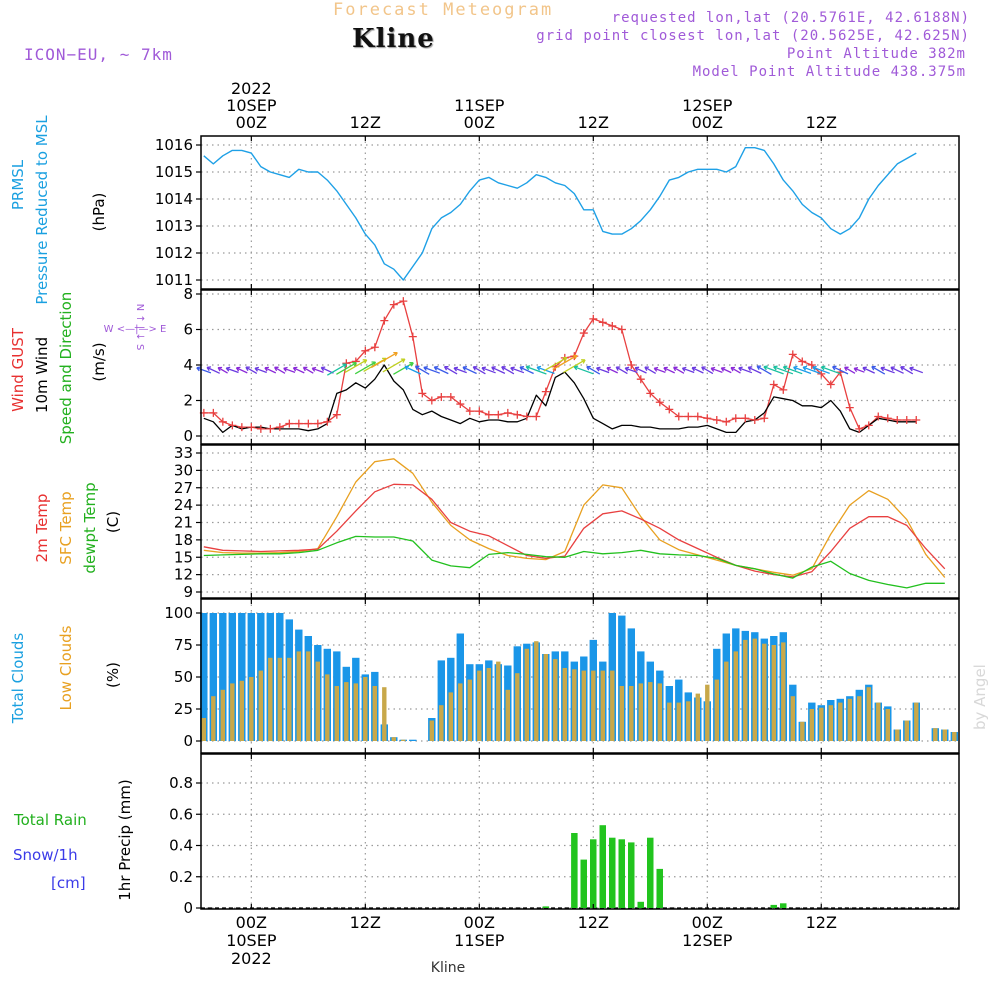  What do you see at coordinates (560, 399) in the screenshot?
I see `wind10-line` at bounding box center [560, 399].